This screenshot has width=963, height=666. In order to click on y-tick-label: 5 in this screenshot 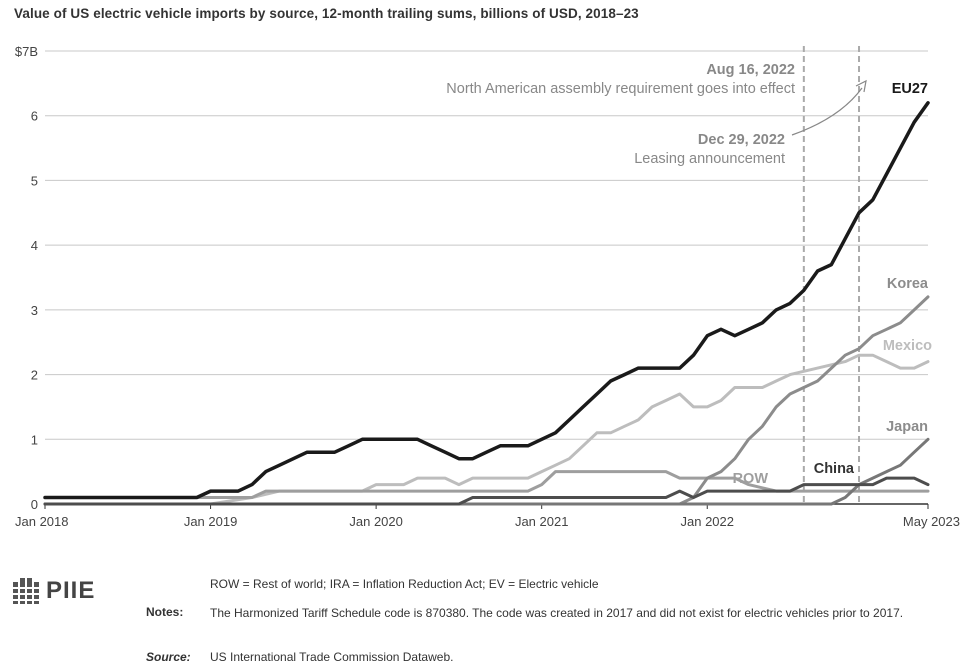, I will do `click(34, 180)`.